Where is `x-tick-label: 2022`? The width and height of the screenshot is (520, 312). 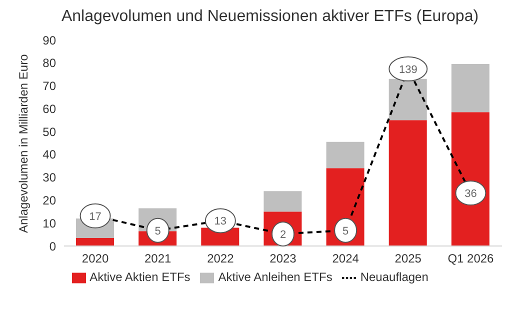 x-tick-label: 2022 is located at coordinates (220, 259).